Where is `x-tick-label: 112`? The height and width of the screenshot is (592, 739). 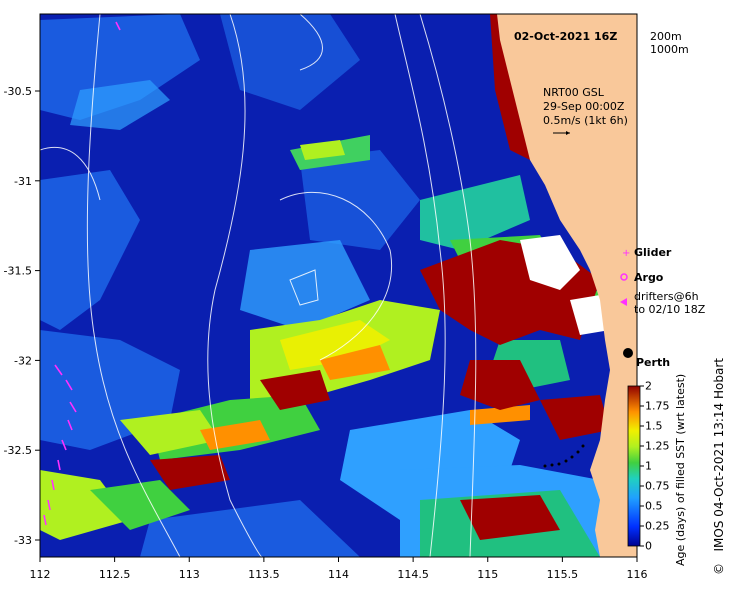
x-tick-label: 112 is located at coordinates (40, 574).